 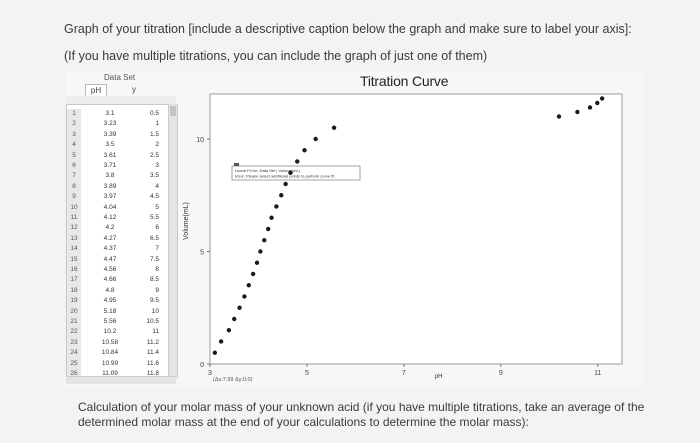 I want to click on cell-ph: 3.61, so click(x=110, y=155).